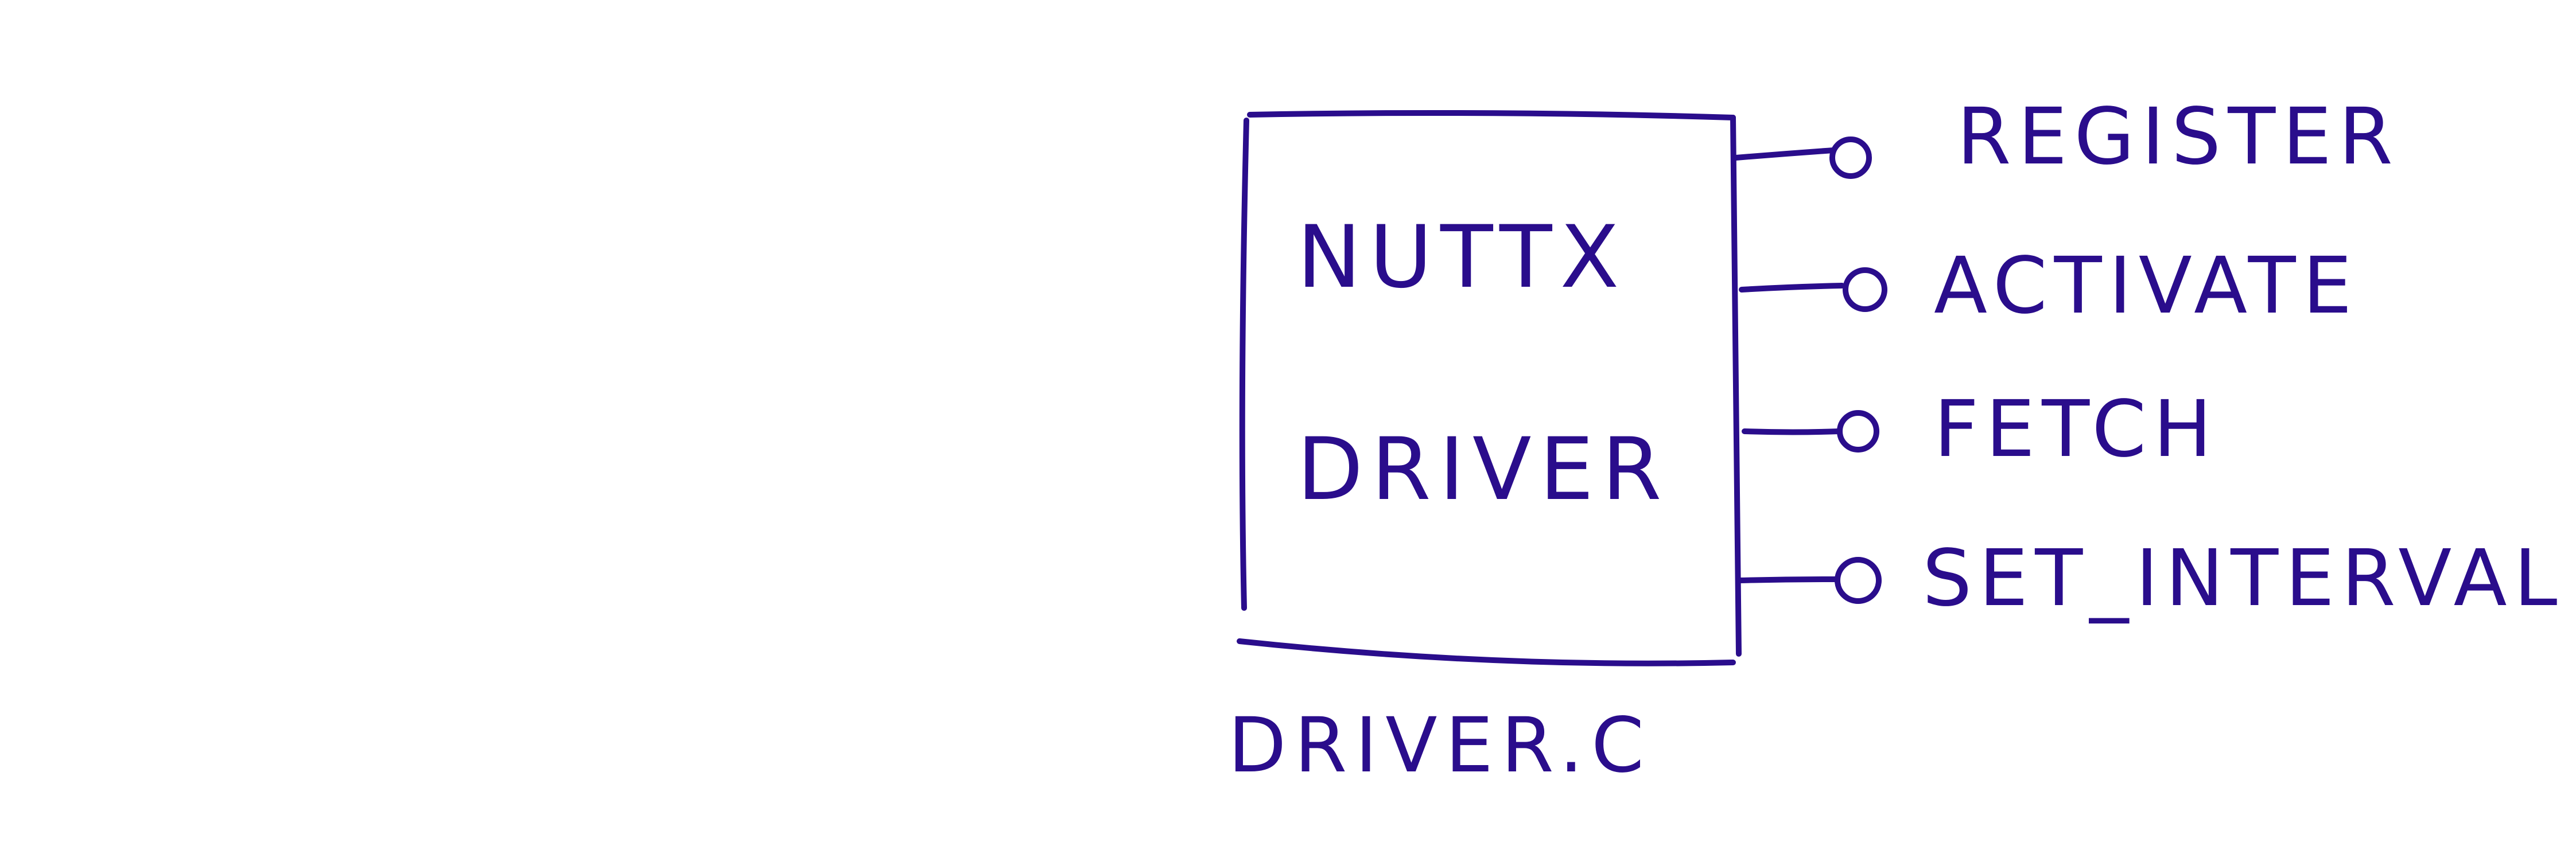 The image size is (2576, 858). What do you see at coordinates (2178, 137) in the screenshot?
I see `port-label-register: REGISTER` at bounding box center [2178, 137].